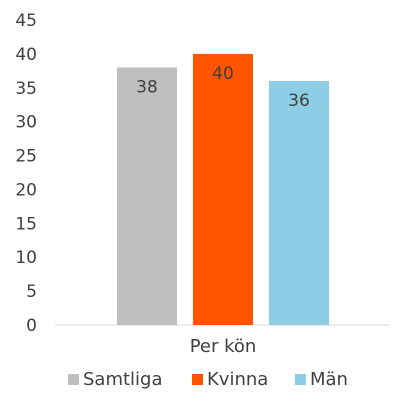 The width and height of the screenshot is (413, 413). Describe the element at coordinates (237, 379) in the screenshot. I see `legend-label: Kvinna` at that location.